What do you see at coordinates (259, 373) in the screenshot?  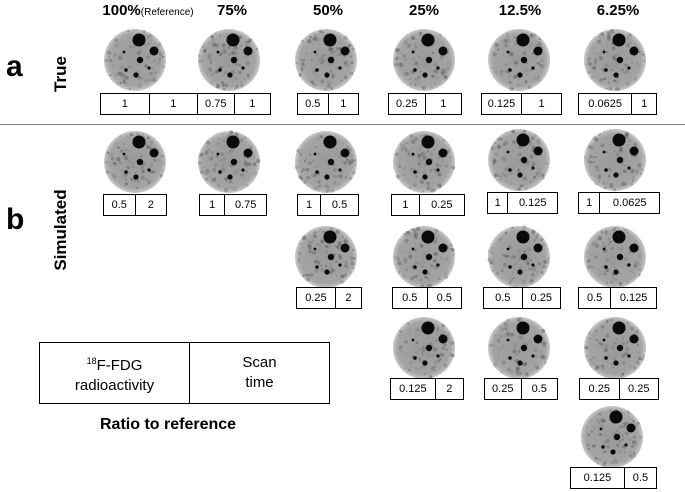 I see `legend-scan-time: Scan time` at bounding box center [259, 373].